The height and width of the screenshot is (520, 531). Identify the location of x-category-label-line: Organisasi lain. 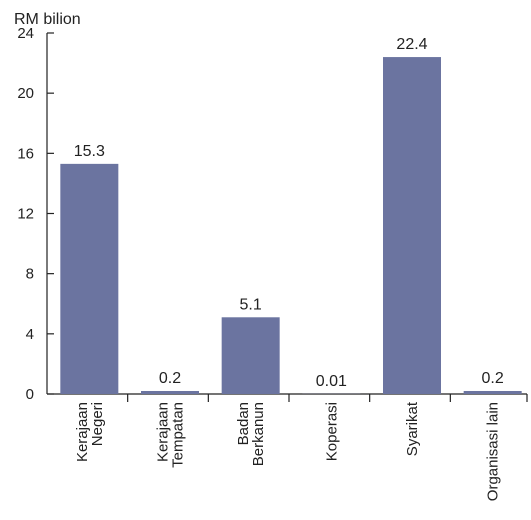
(493, 451).